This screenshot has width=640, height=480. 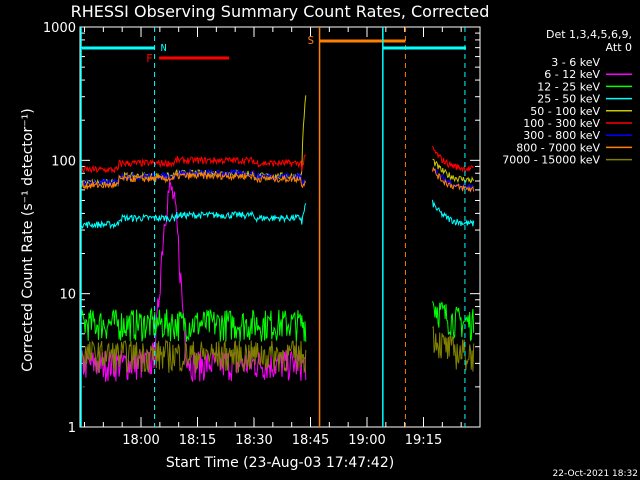 What do you see at coordinates (561, 135) in the screenshot?
I see `legend-entry-label: 300 - 800 keV` at bounding box center [561, 135].